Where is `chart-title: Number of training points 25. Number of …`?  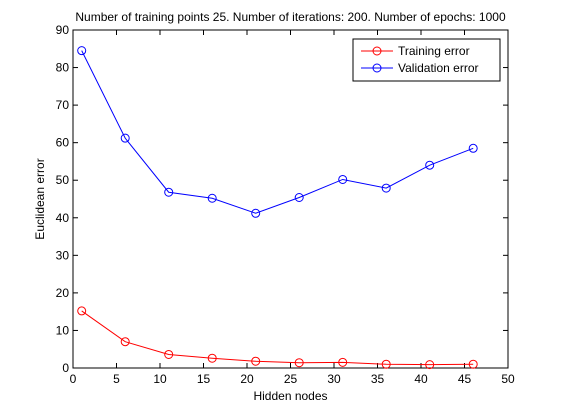 chart-title: Number of training points 25. Number of … is located at coordinates (290, 17).